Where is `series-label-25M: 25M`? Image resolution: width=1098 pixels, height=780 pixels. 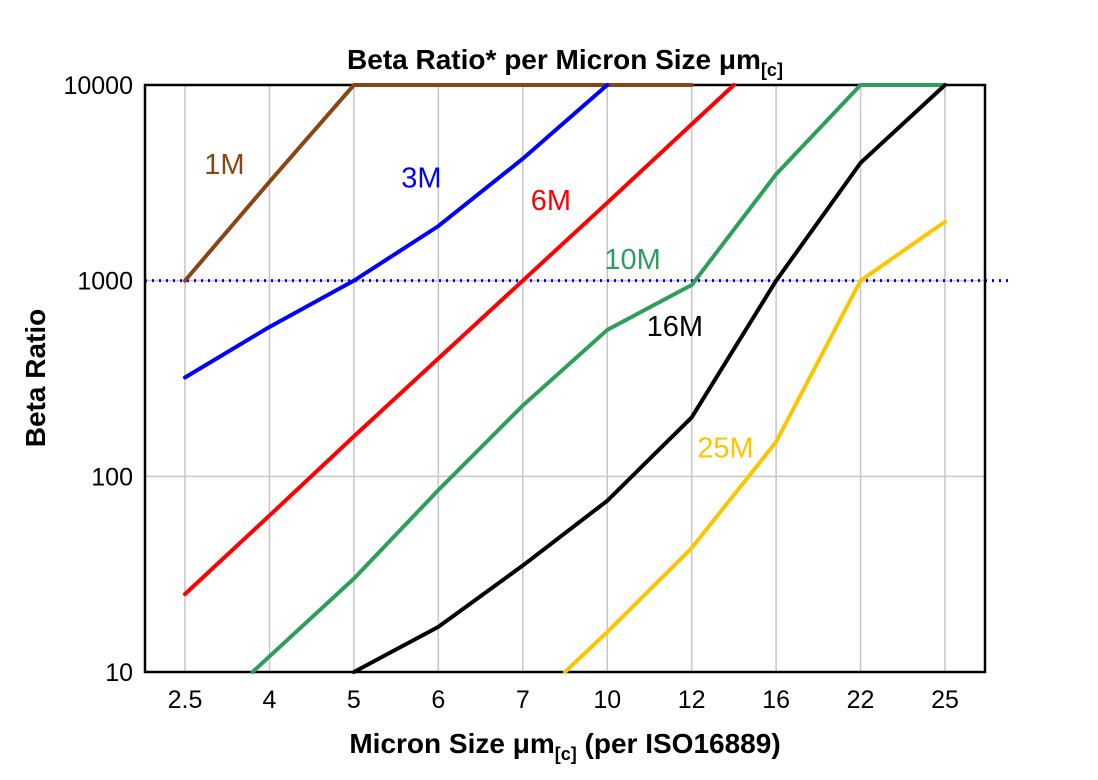
series-label-25M: 25M is located at coordinates (725, 448).